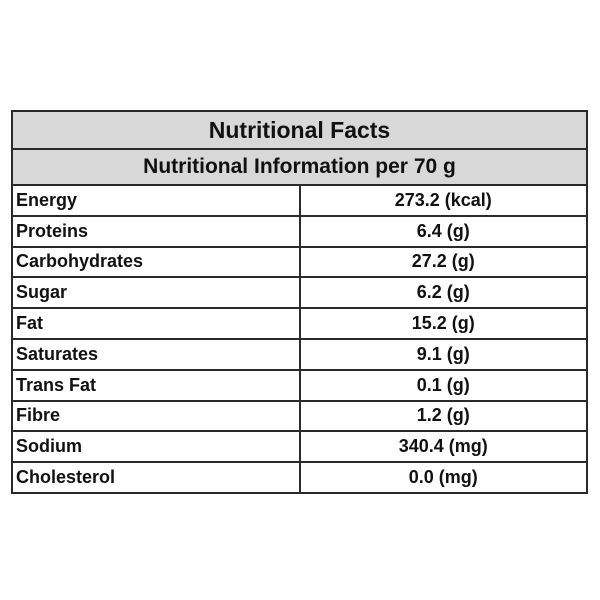 The width and height of the screenshot is (600, 600). I want to click on nutrient-name: Energy, so click(156, 200).